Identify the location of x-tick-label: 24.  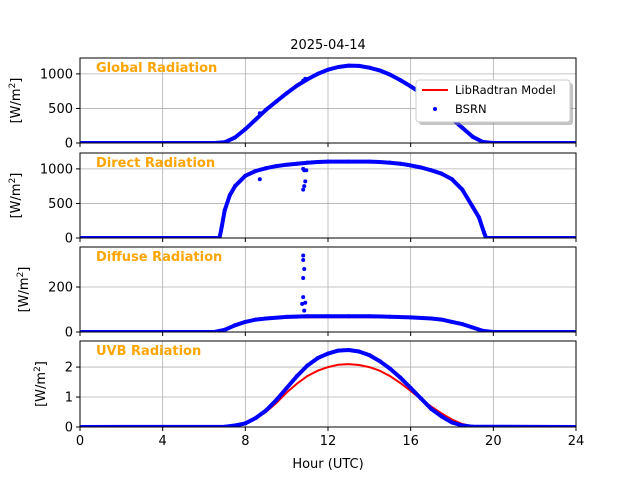
(576, 441).